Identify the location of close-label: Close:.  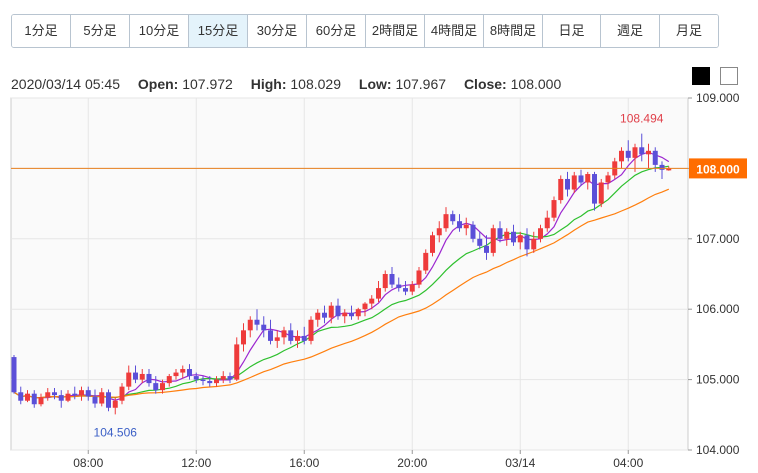
(485, 84).